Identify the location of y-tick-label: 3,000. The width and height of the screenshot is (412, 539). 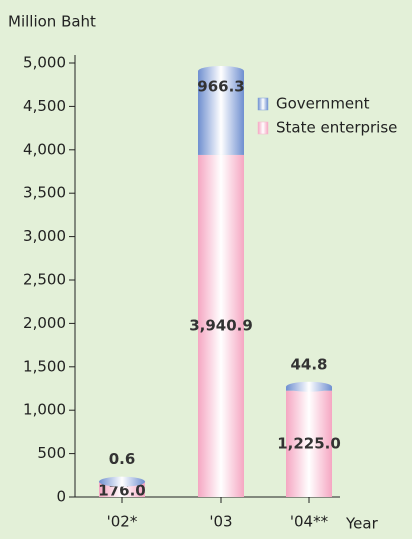
(44, 236).